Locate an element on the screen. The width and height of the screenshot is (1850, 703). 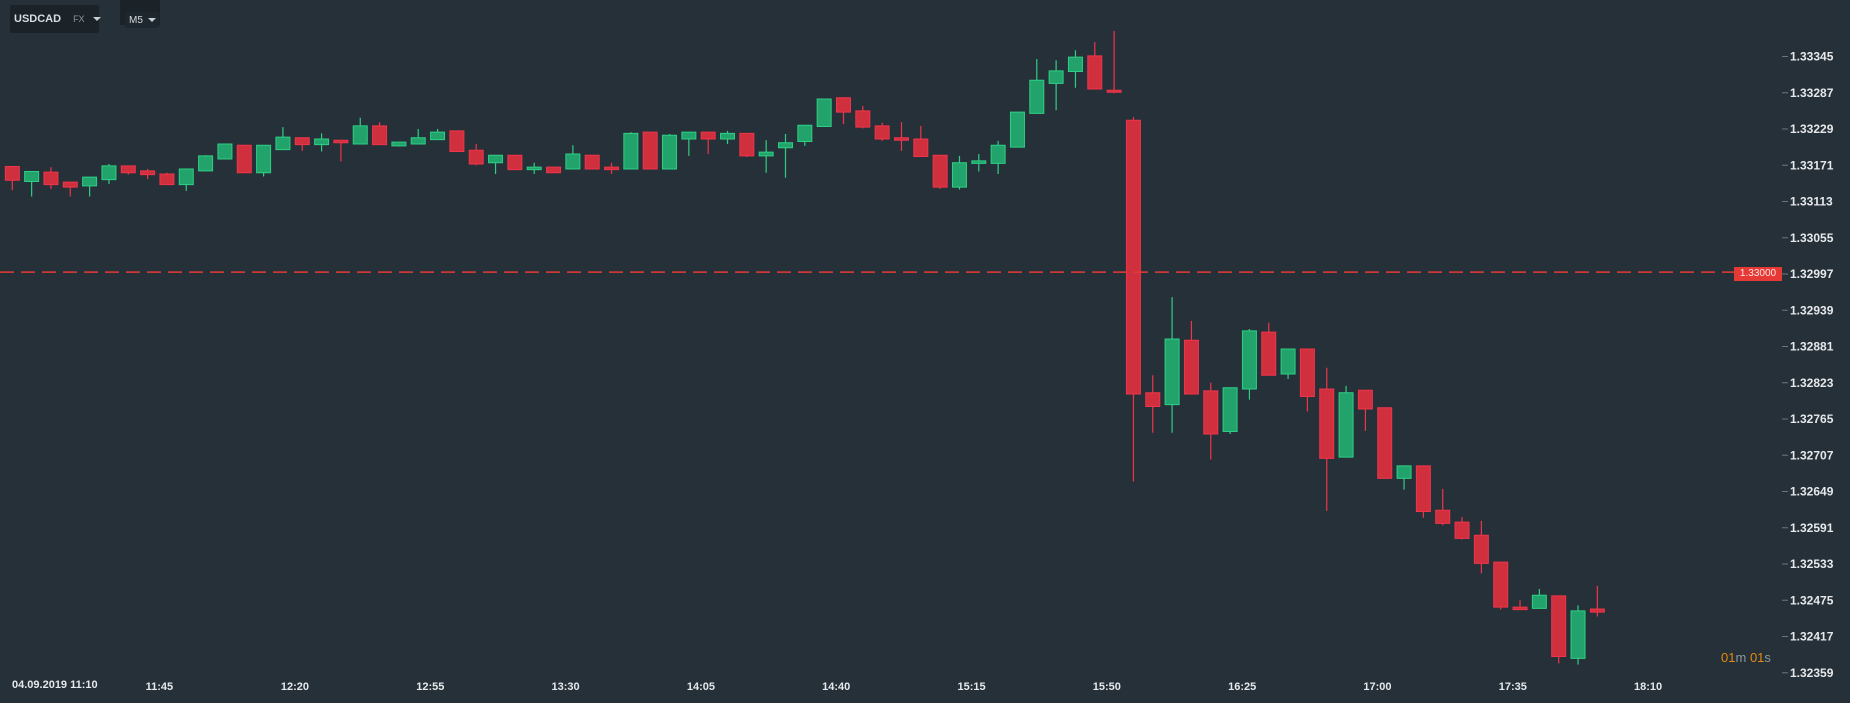
symbol-selector: USDCAD FX is located at coordinates (55, 19).